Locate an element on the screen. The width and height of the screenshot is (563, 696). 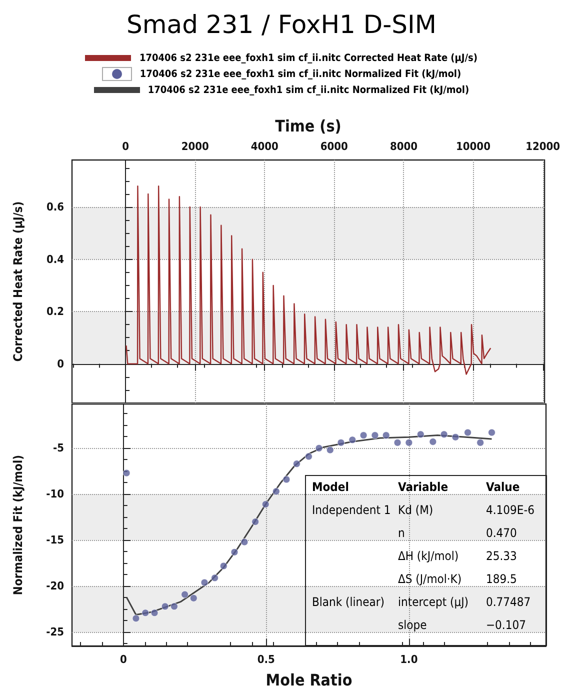
annotation: Kd (M) is located at coordinates (416, 510).